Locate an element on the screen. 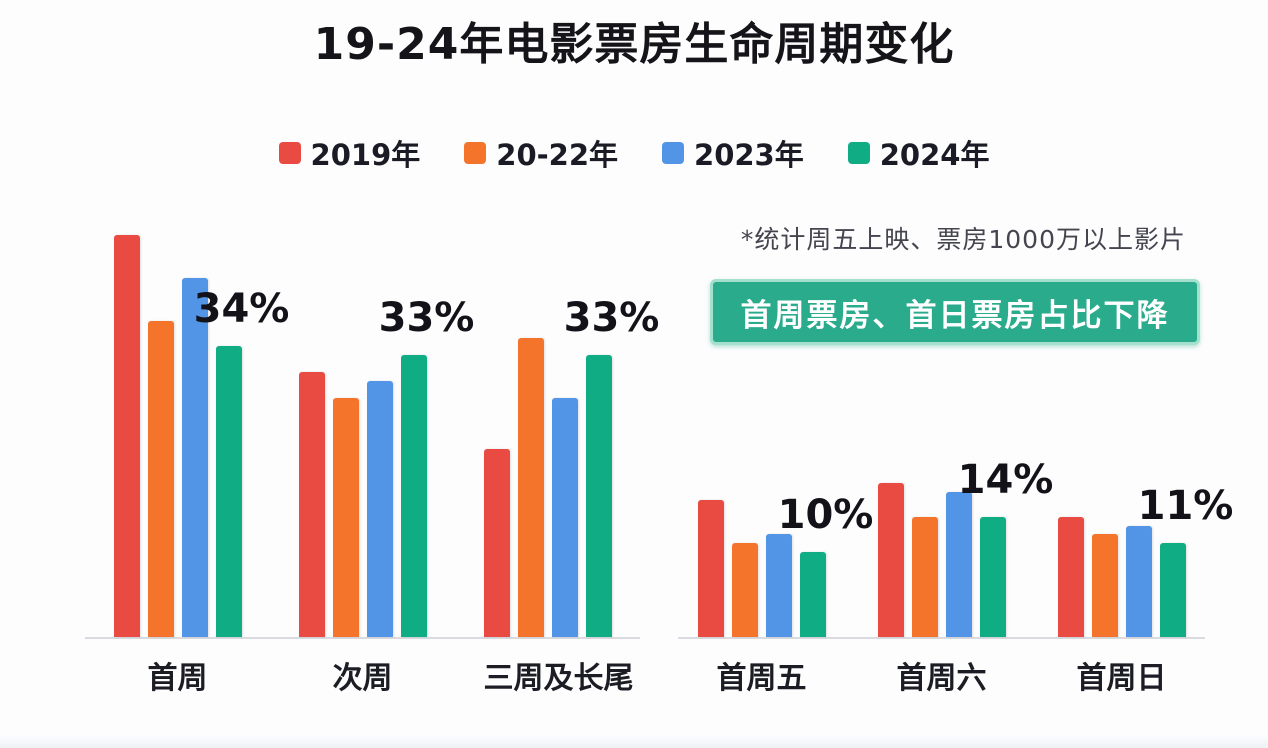 The height and width of the screenshot is (748, 1268). bottom-edge-shadow is located at coordinates (634, 741).